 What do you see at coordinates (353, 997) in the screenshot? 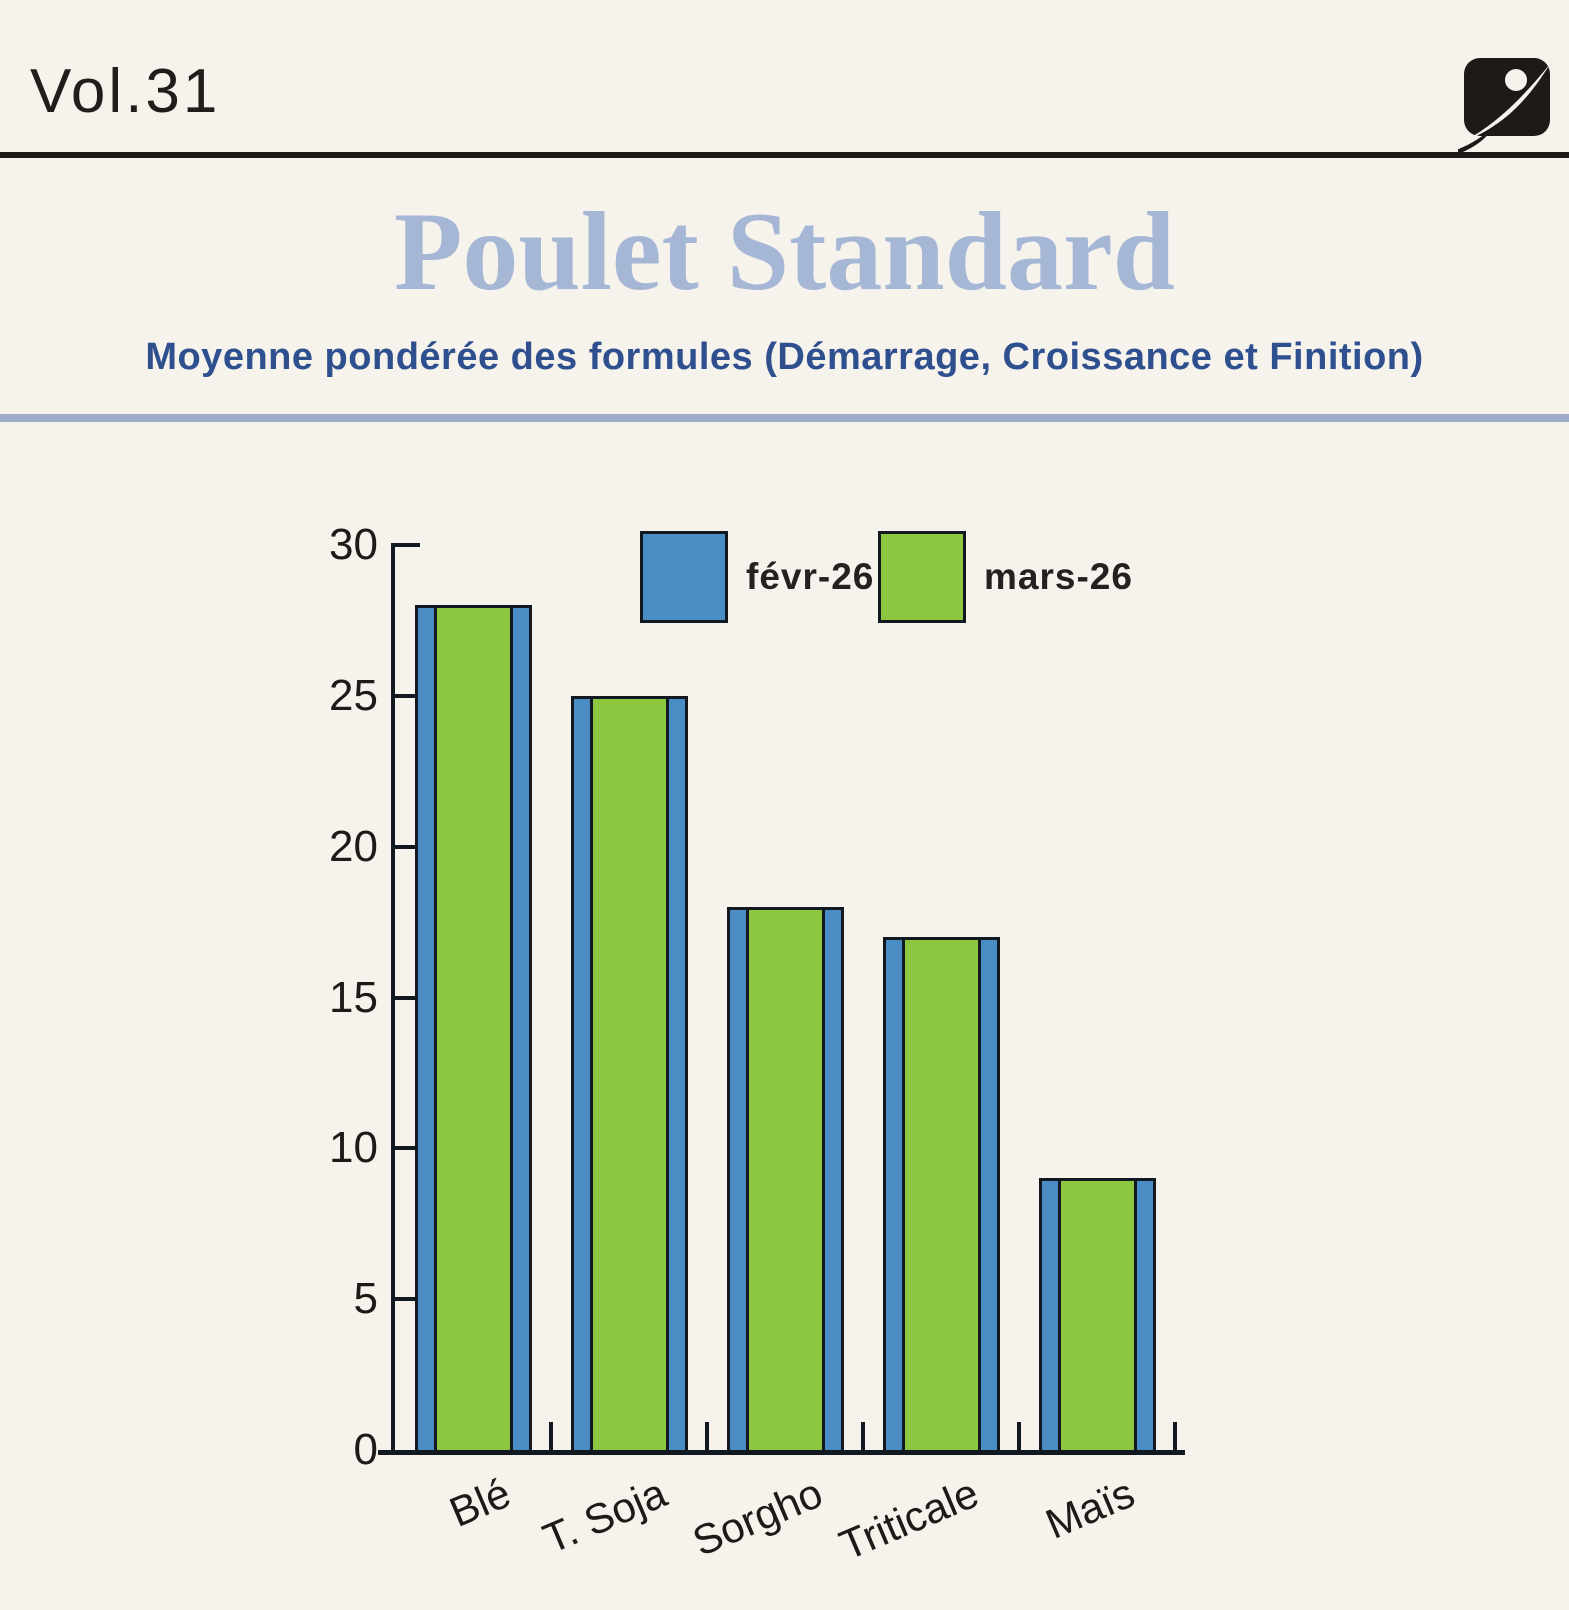
I see `y-axis-tick-label: 15` at bounding box center [353, 997].